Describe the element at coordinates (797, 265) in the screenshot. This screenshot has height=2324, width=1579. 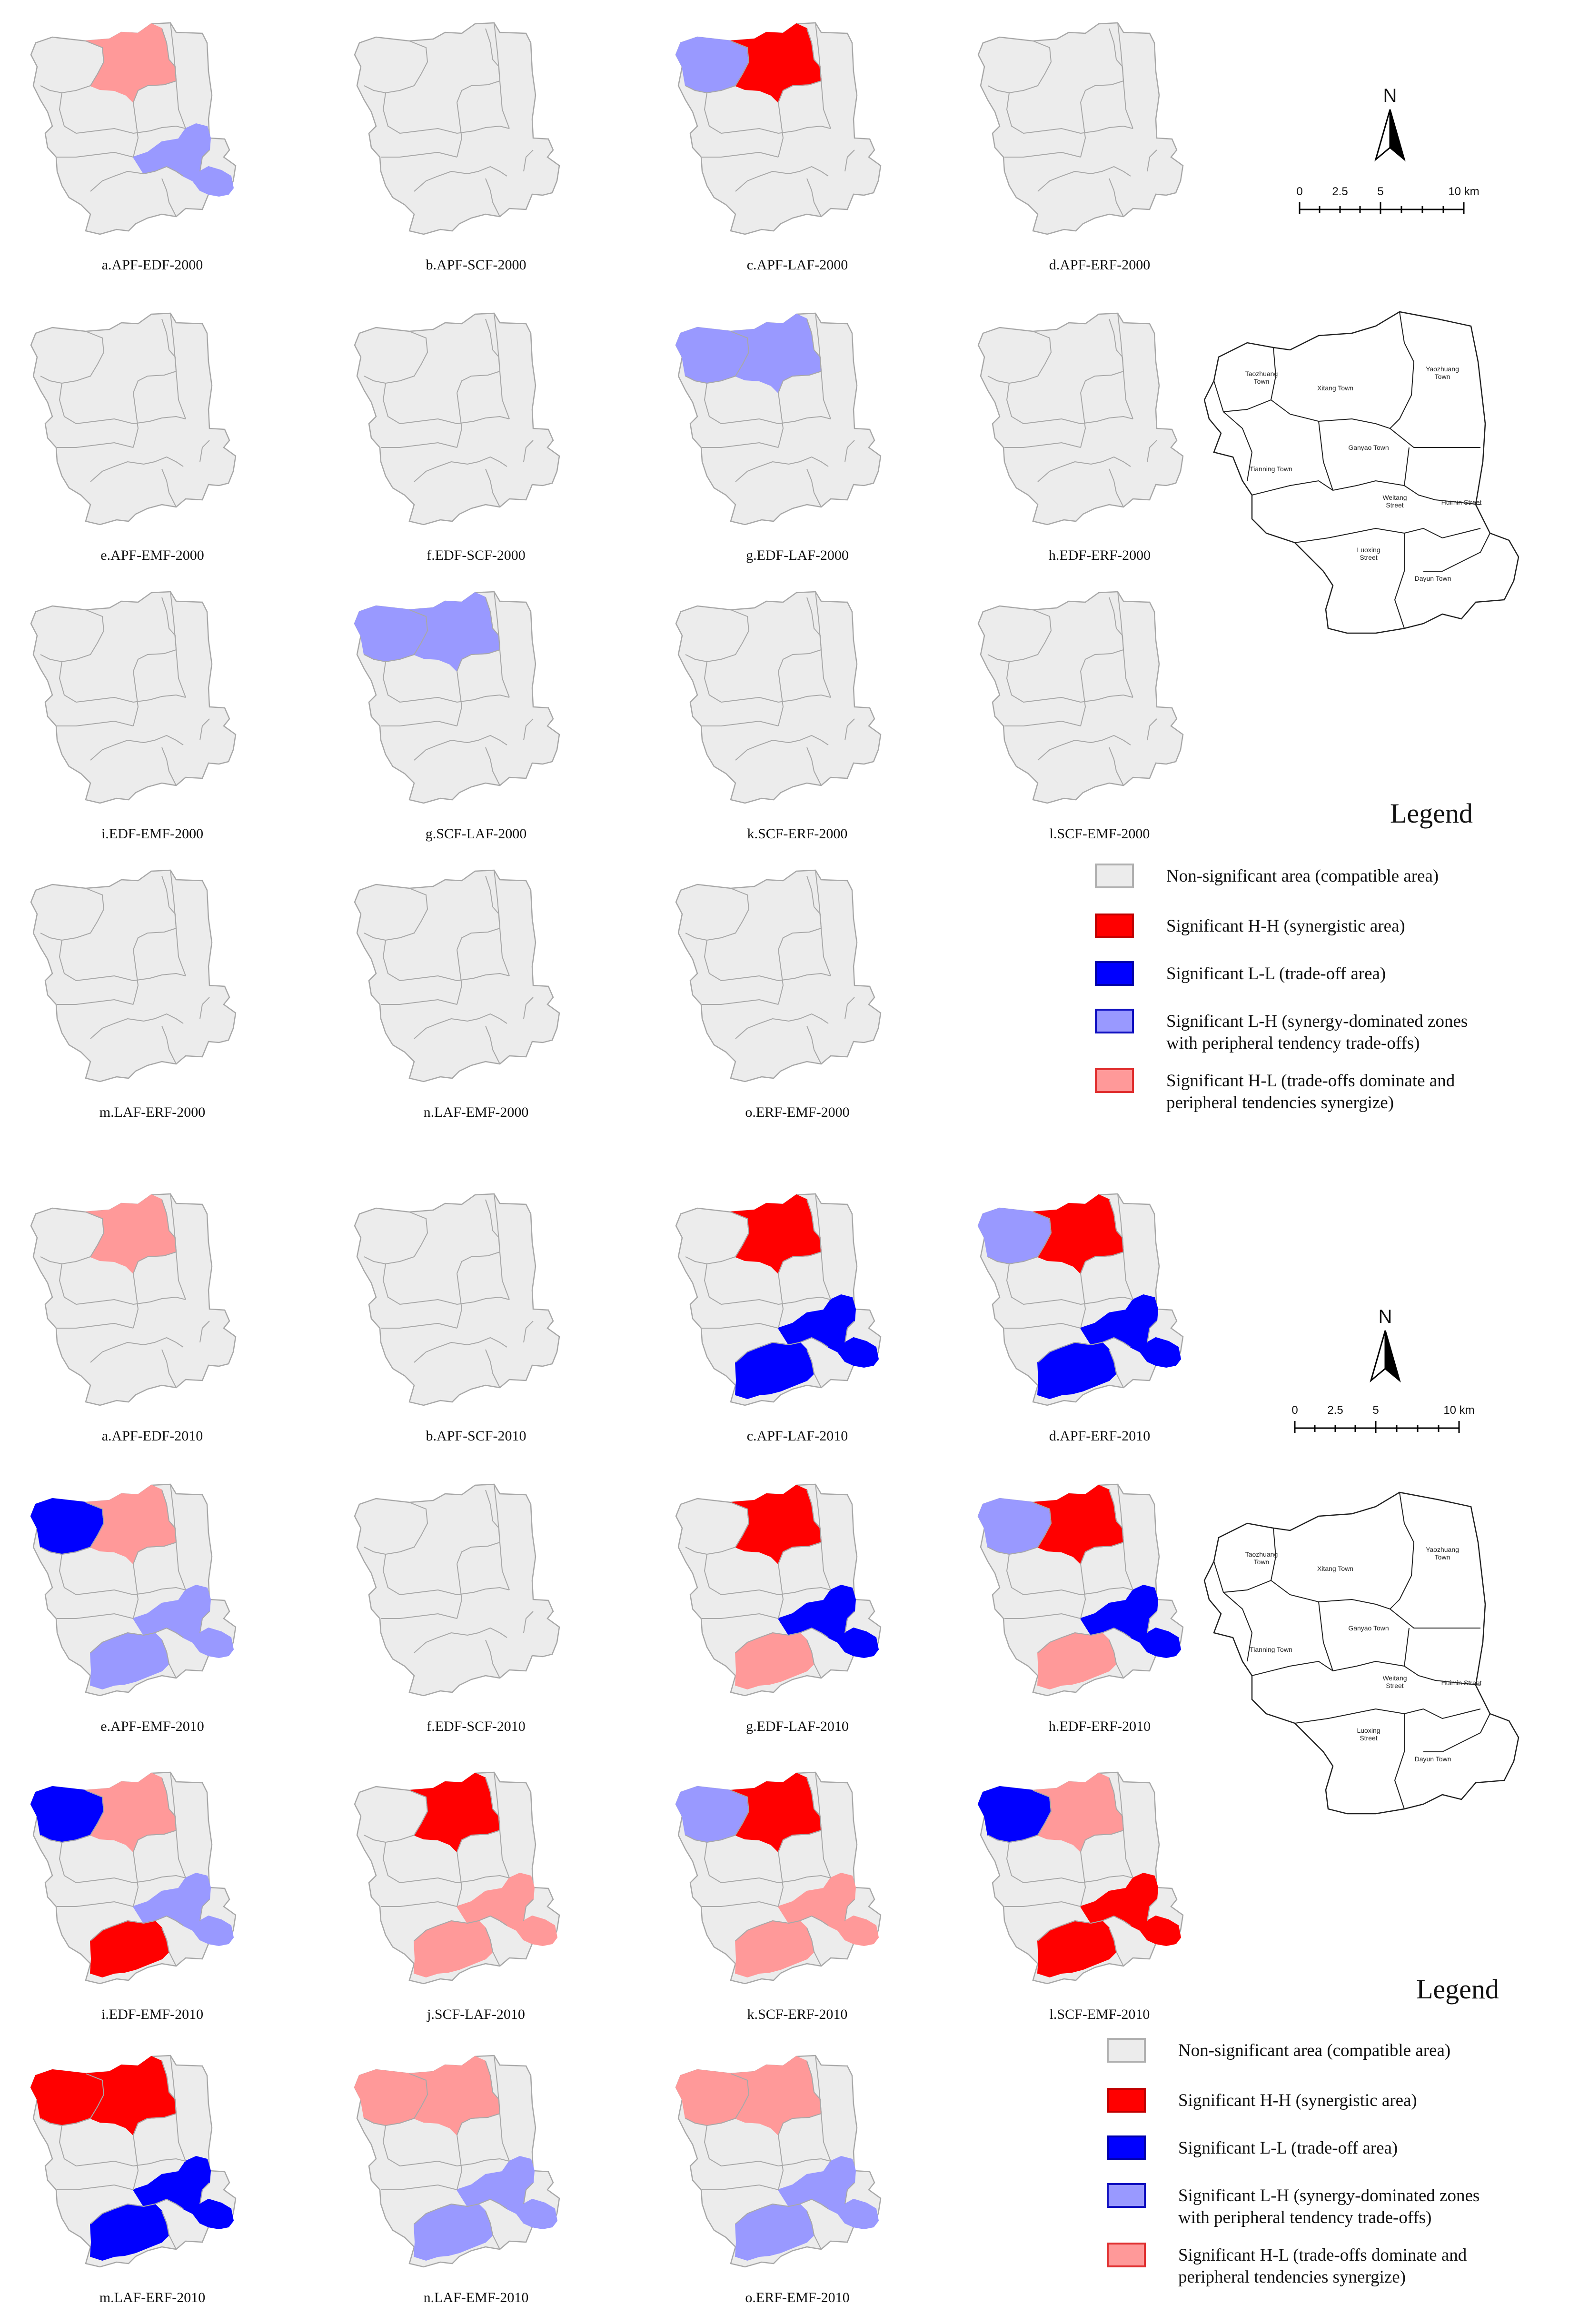
I see `panel-caption: c.APF-LAF-2000` at that location.